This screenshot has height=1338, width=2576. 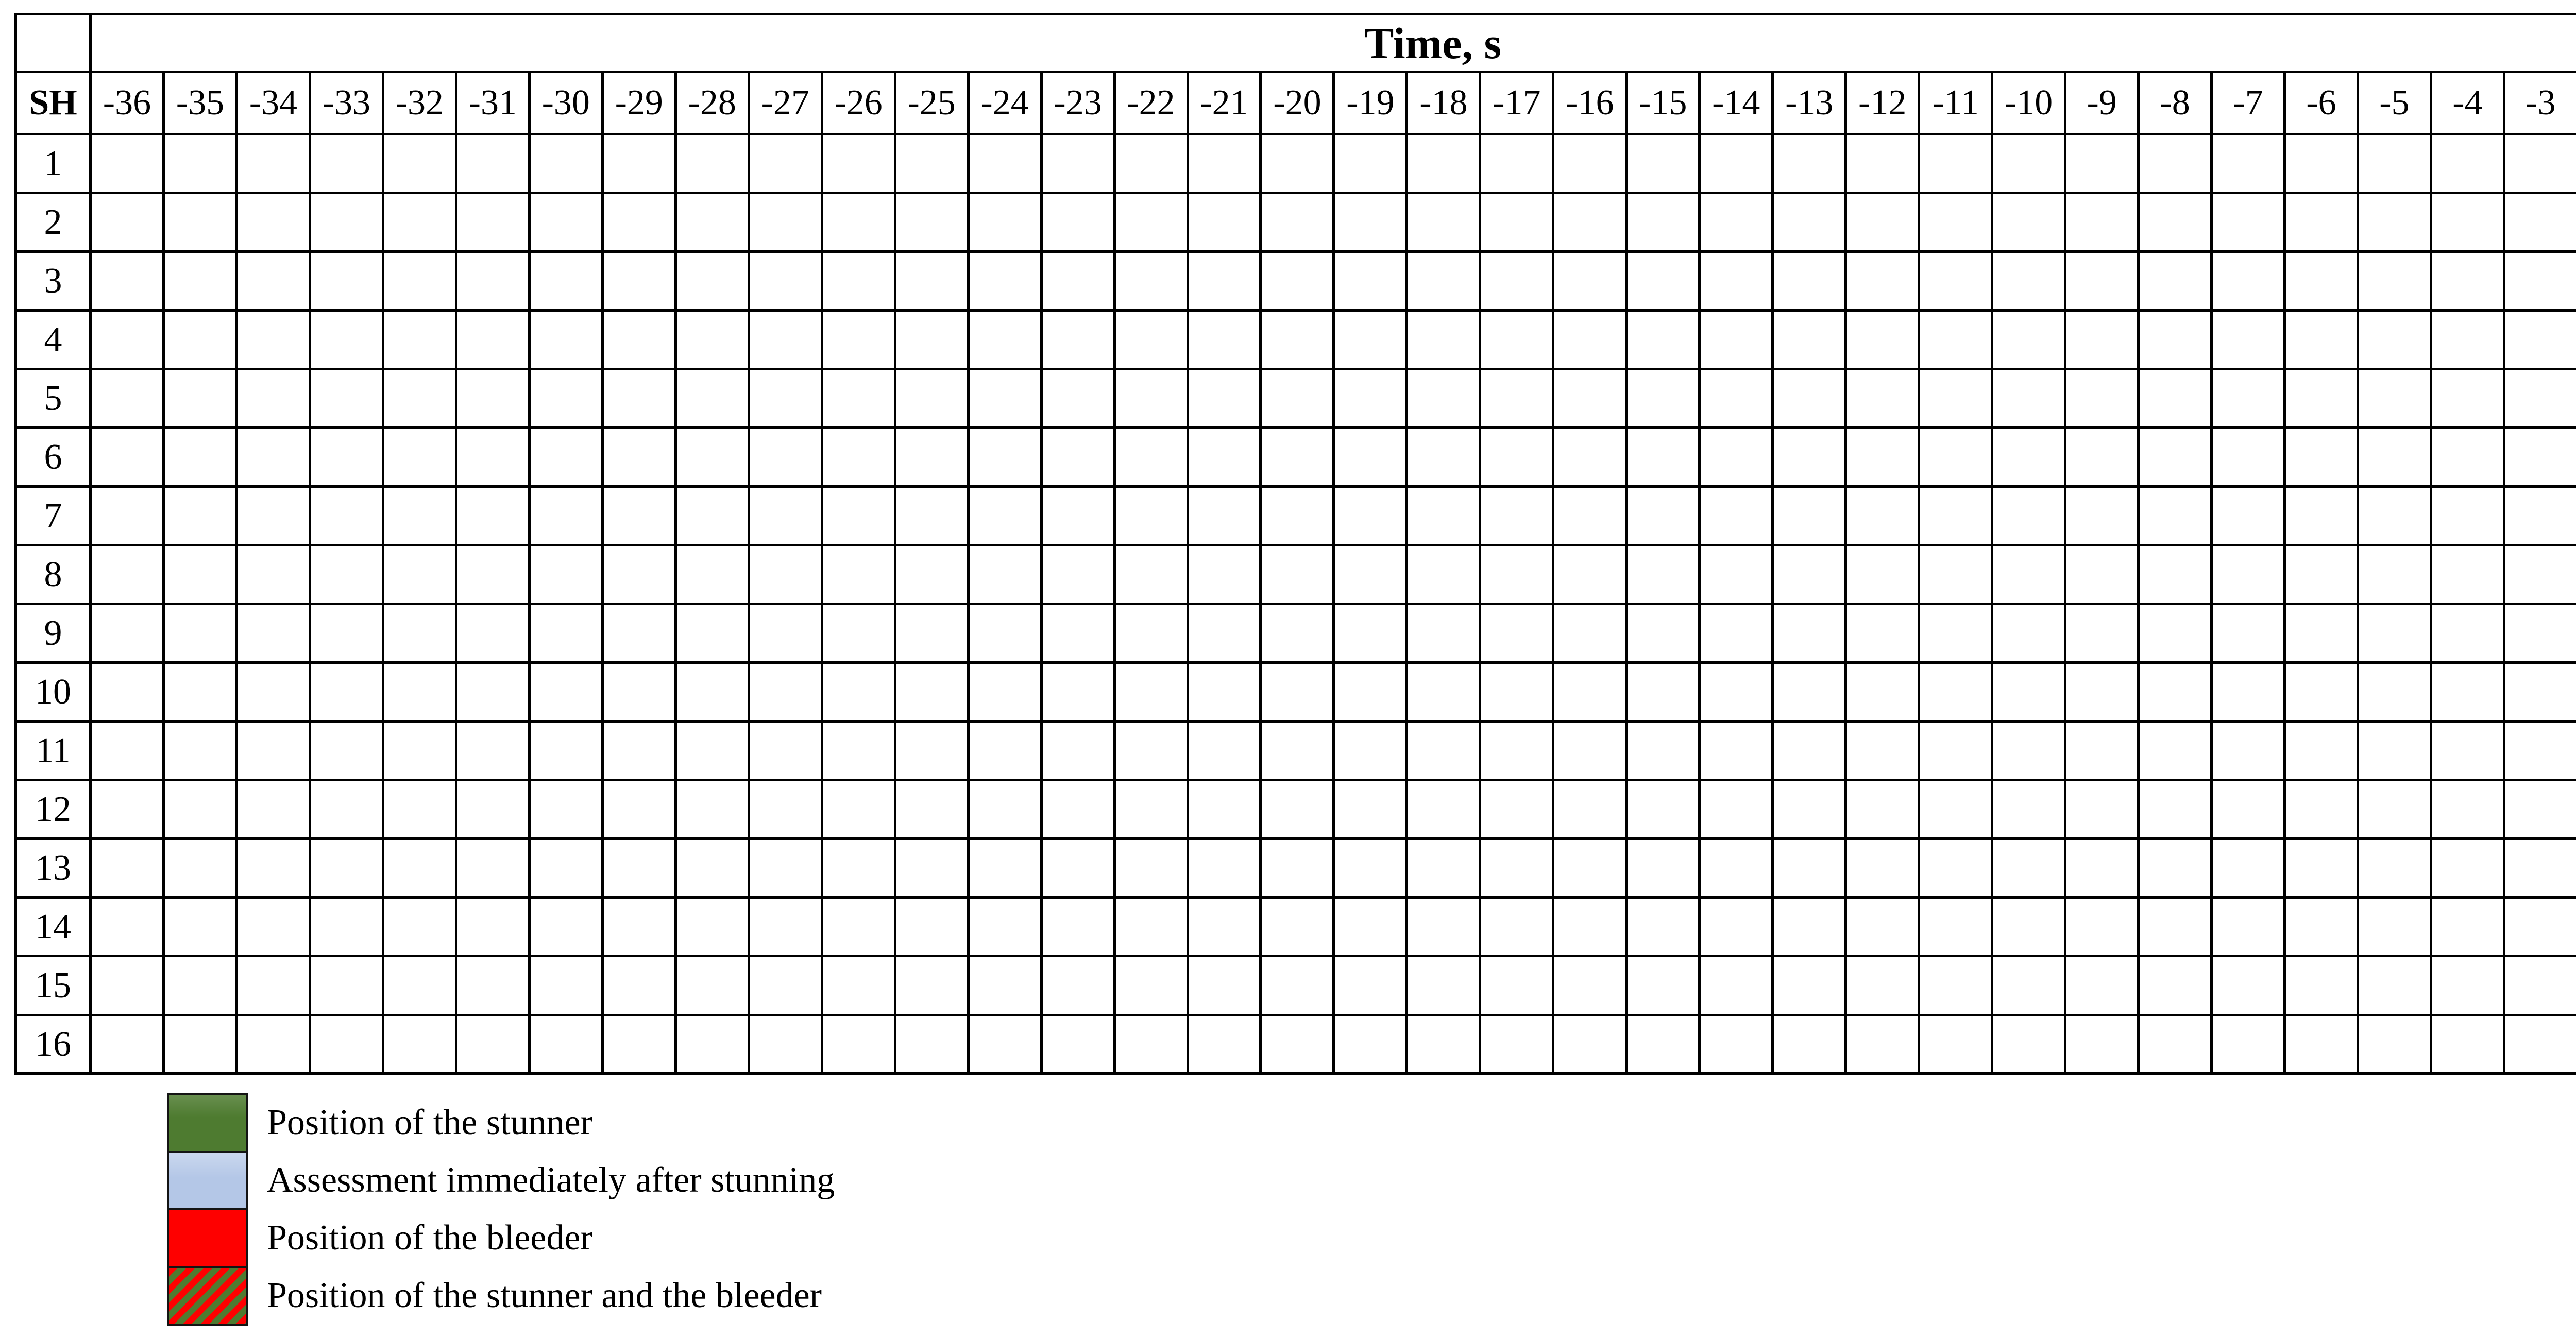 What do you see at coordinates (53, 163) in the screenshot?
I see `row-label: 1` at bounding box center [53, 163].